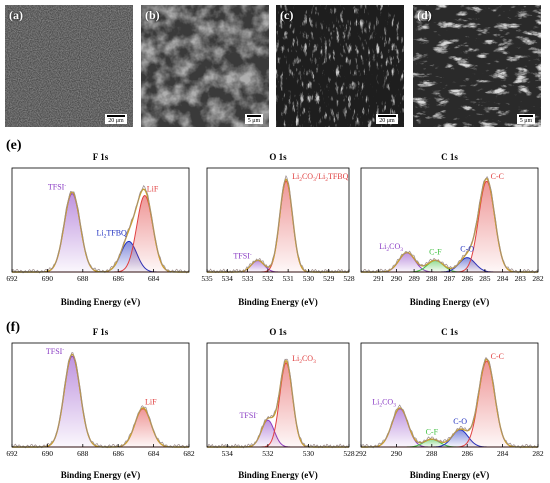 Image resolution: width=550 pixels, height=483 pixels. I want to click on xps-panel-e-f1s: F 1s TFSI- Li2TFBQ LiF 692 690 688 686 684, so click(99, 220).